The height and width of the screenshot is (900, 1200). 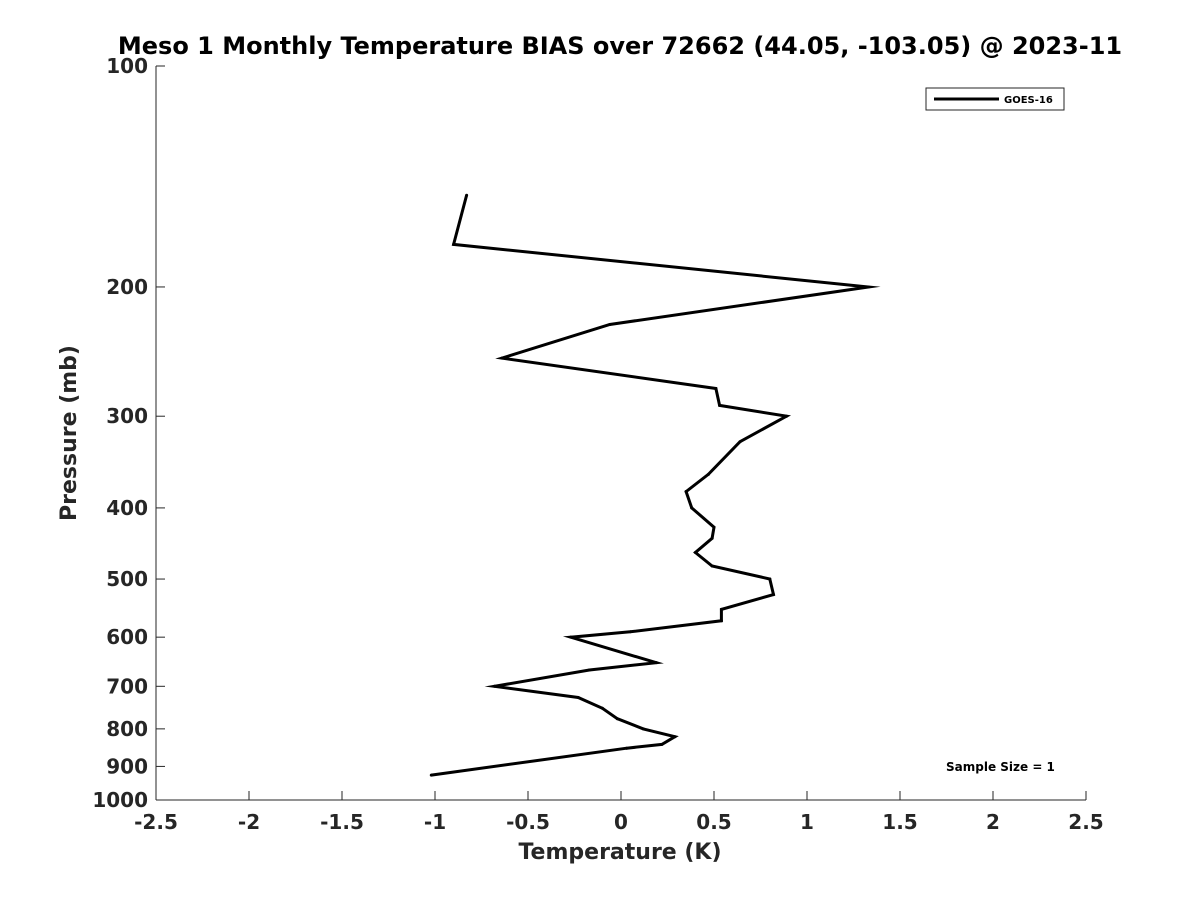 I want to click on x-tick-label: -2.5, so click(x=156, y=822).